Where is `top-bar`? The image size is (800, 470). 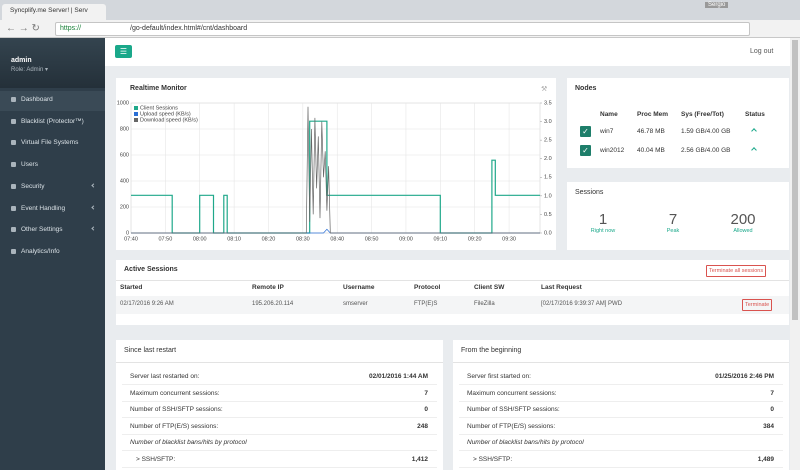 top-bar is located at coordinates (447, 52).